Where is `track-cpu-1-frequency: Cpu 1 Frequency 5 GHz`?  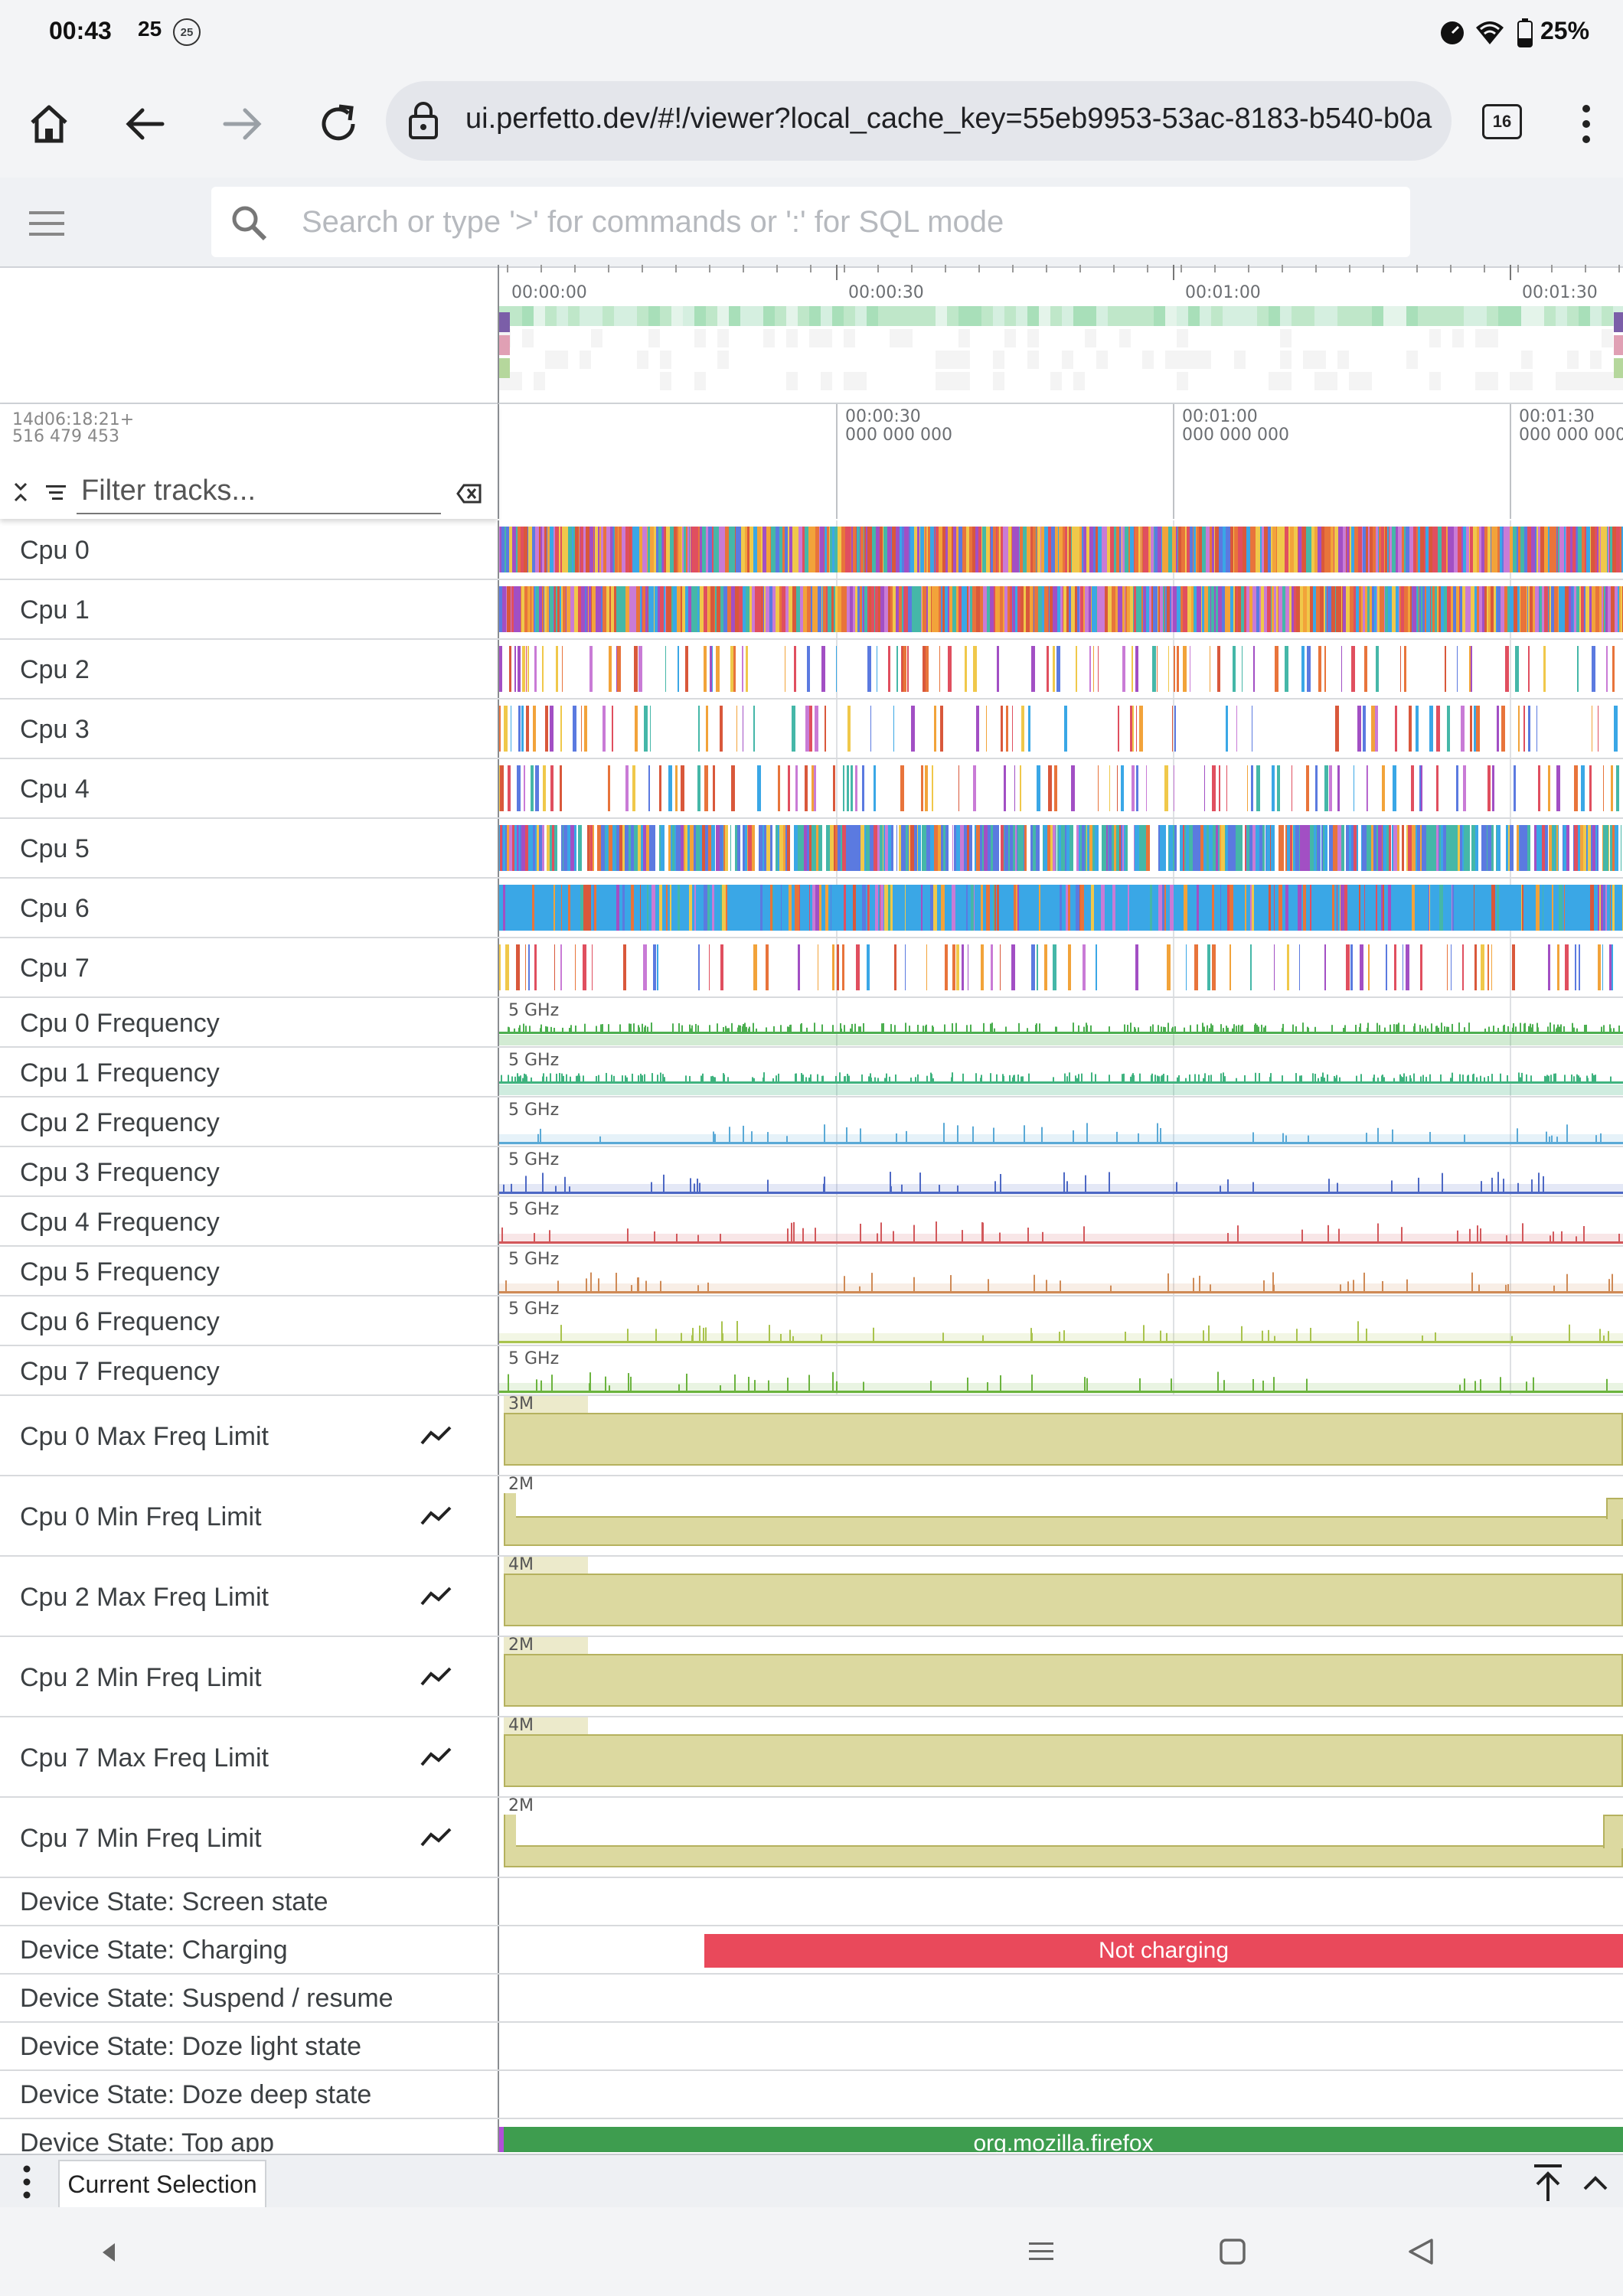 track-cpu-1-frequency: Cpu 1 Frequency 5 GHz is located at coordinates (811, 1072).